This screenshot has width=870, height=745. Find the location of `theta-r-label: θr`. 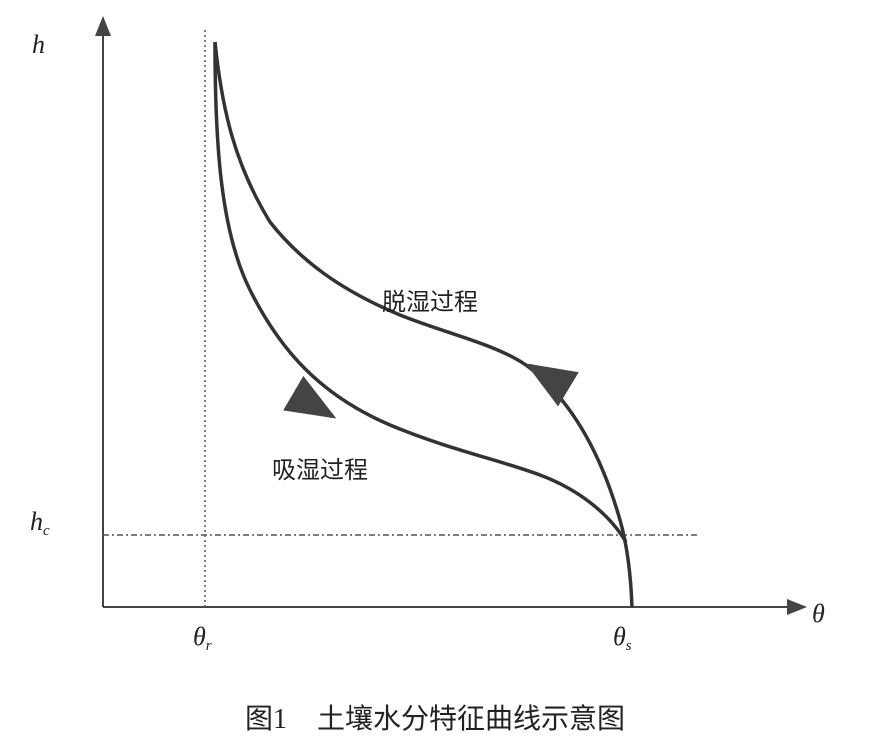

theta-r-label: θr is located at coordinates (202, 638).